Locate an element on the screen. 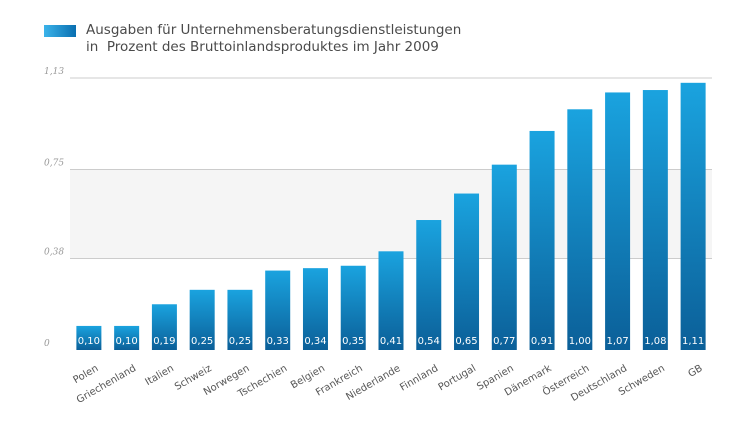  y-tick-label: 1,13 is located at coordinates (54, 72).